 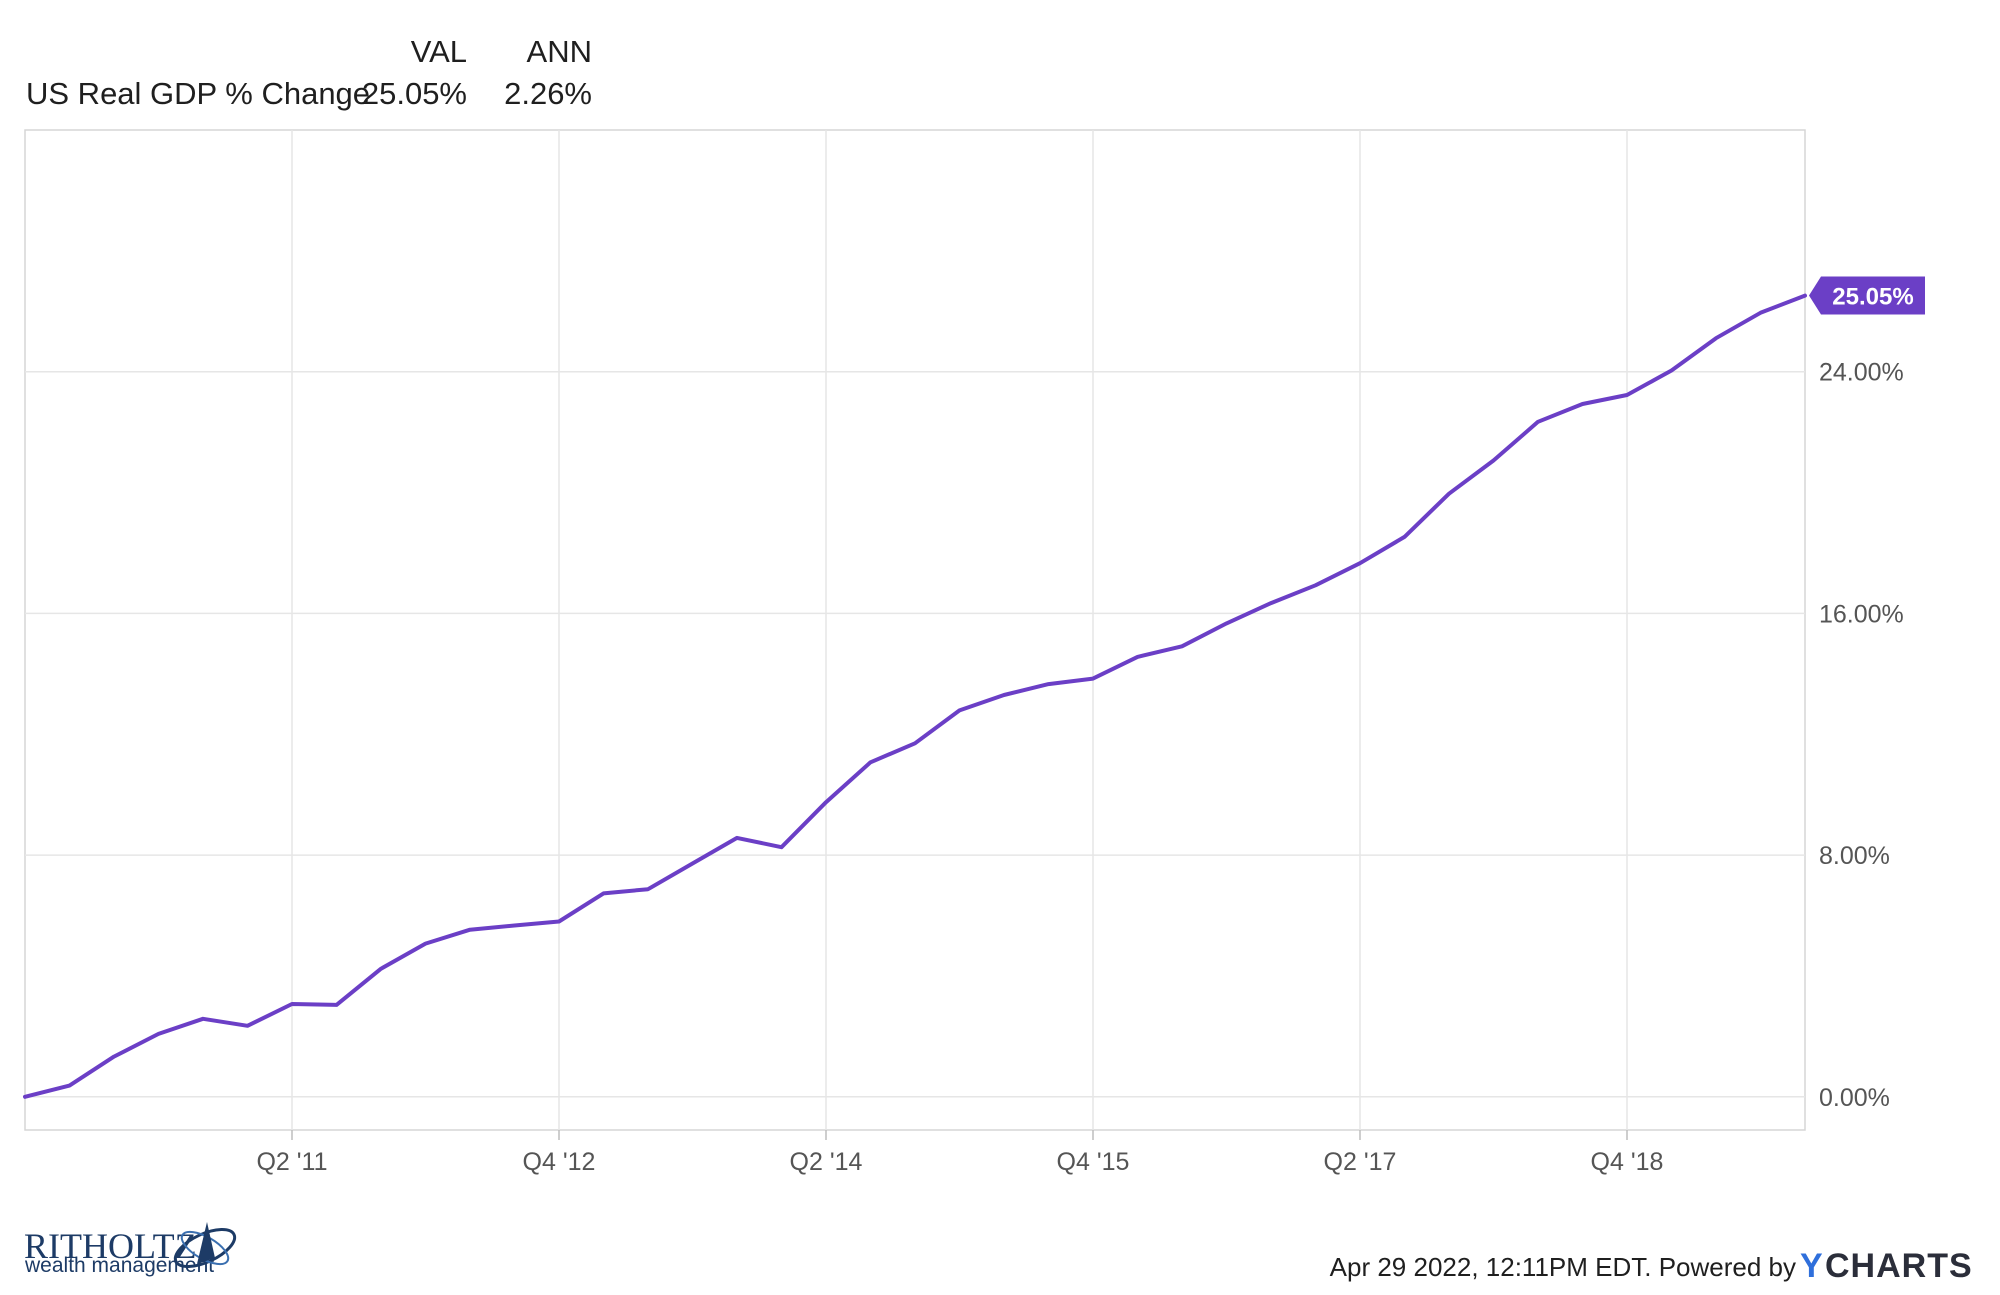 I want to click on legend-header-val: VAL, so click(x=439, y=51).